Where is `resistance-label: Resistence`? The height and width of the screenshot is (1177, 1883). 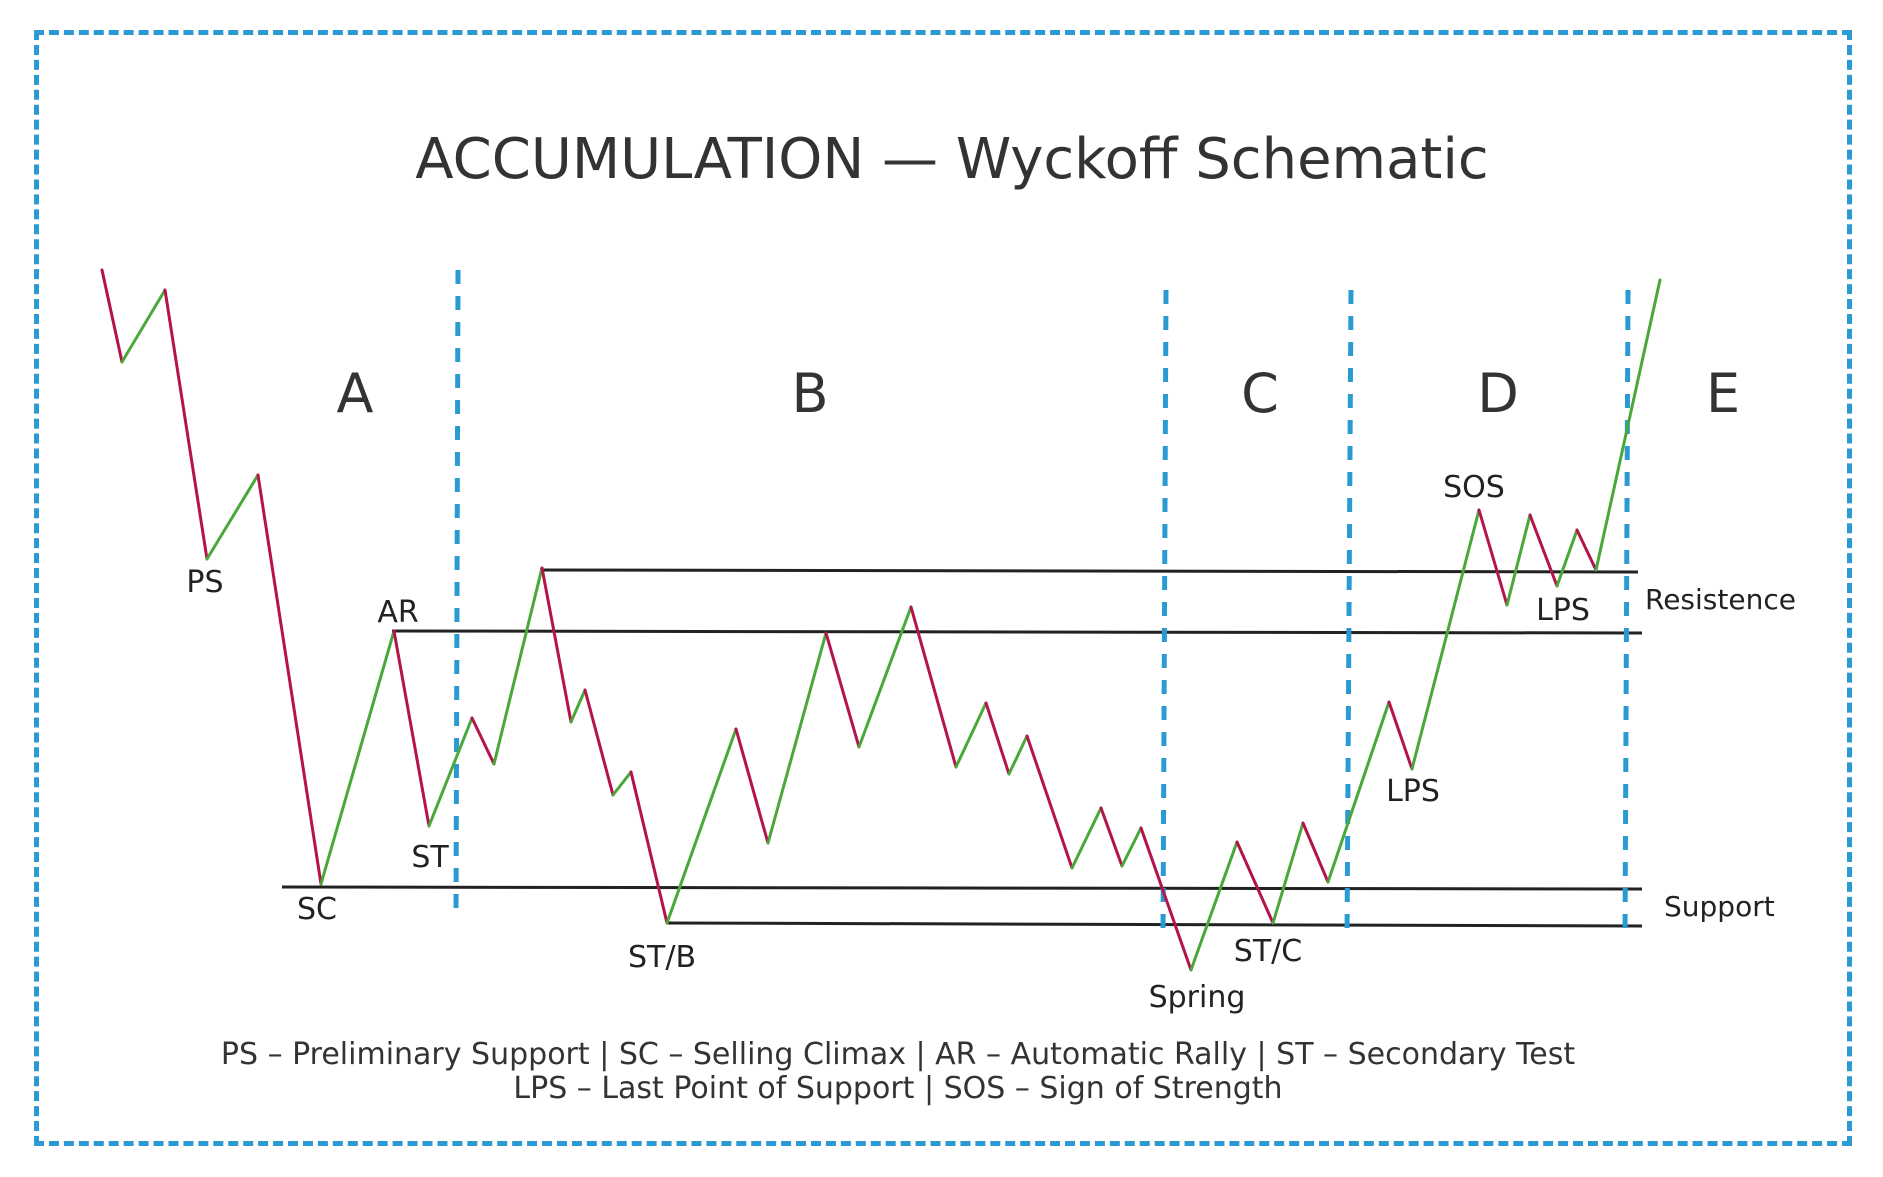 resistance-label: Resistence is located at coordinates (1720, 599).